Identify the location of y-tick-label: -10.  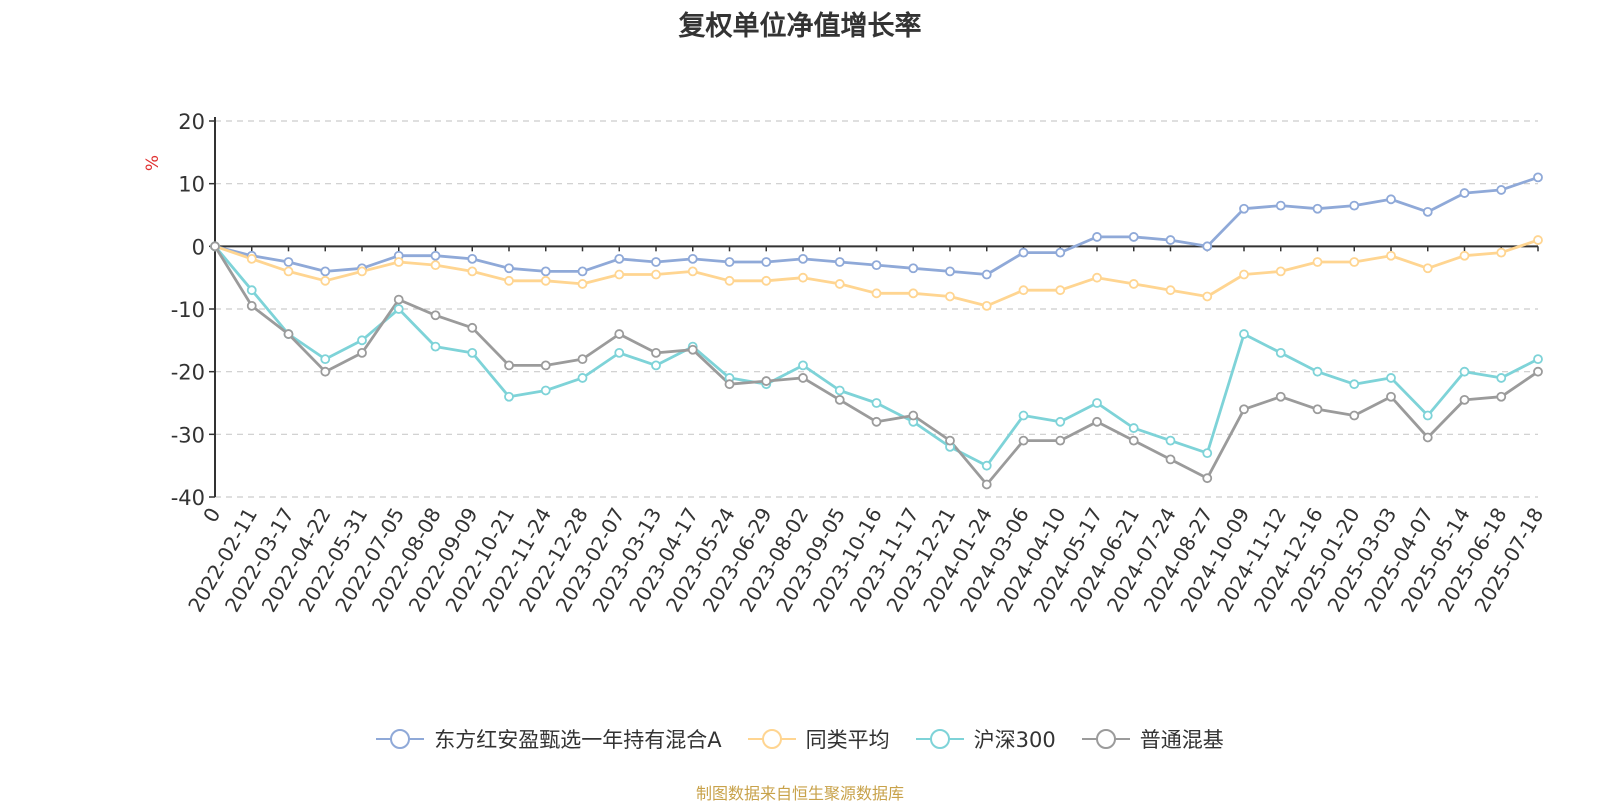
(188, 310).